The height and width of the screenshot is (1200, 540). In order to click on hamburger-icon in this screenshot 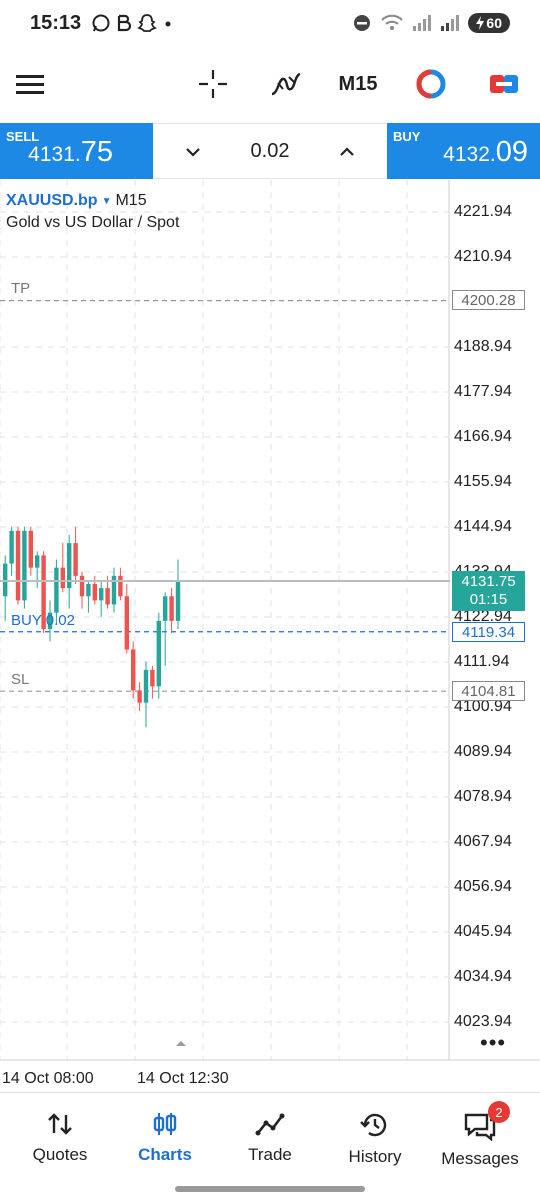, I will do `click(30, 84)`.